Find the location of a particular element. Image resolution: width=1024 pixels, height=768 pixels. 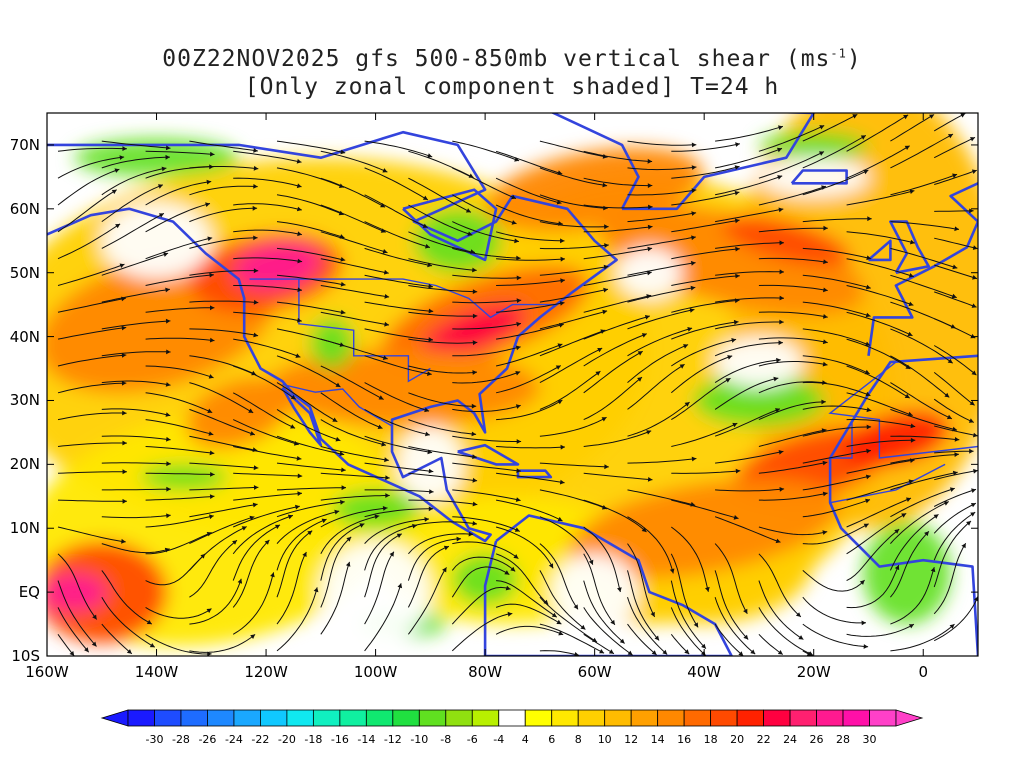

colorbar-tick-label: 24 is located at coordinates (790, 739).